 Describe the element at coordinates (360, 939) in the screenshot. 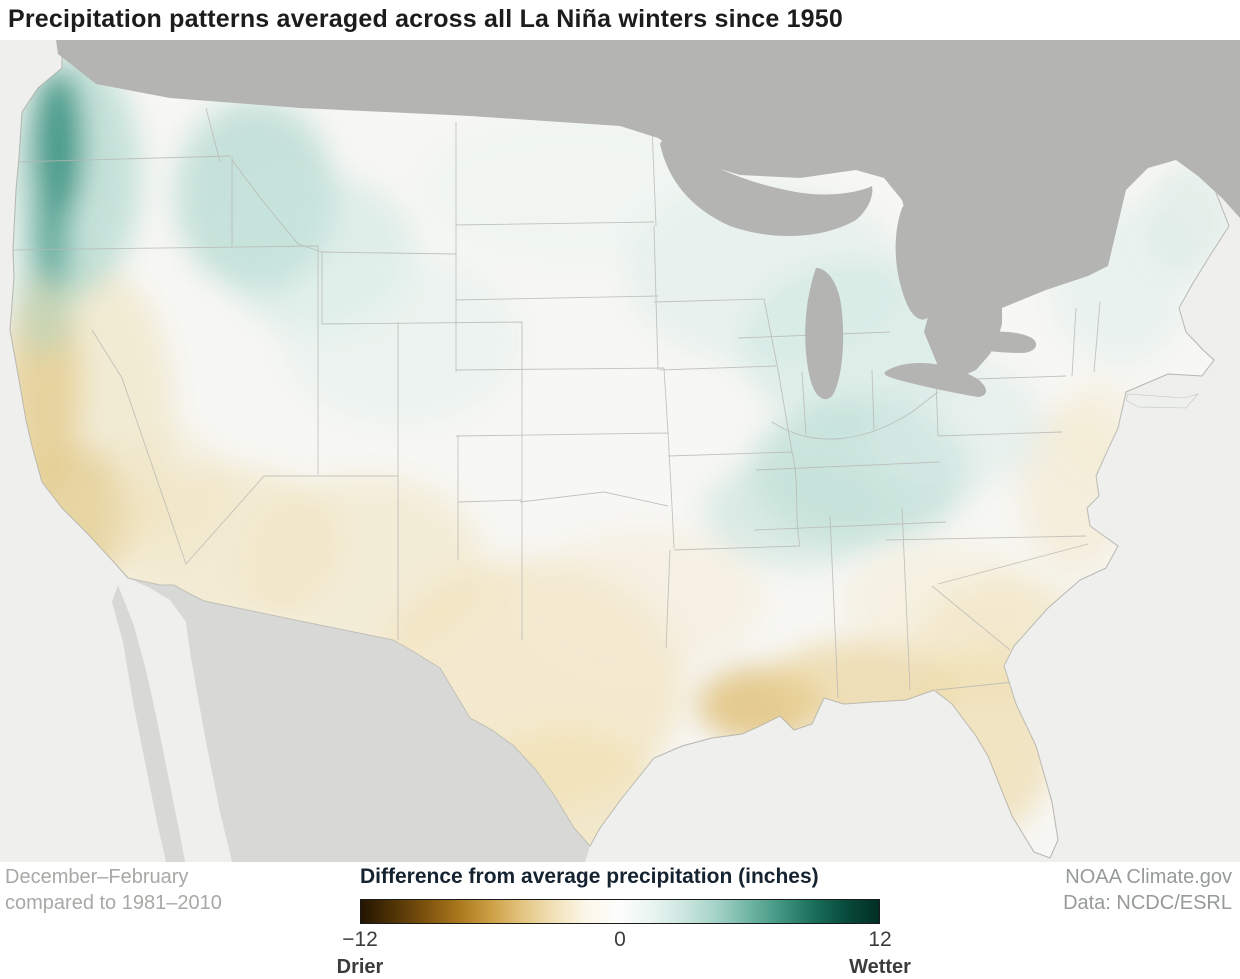

I see `legend-tick-min: −12` at that location.